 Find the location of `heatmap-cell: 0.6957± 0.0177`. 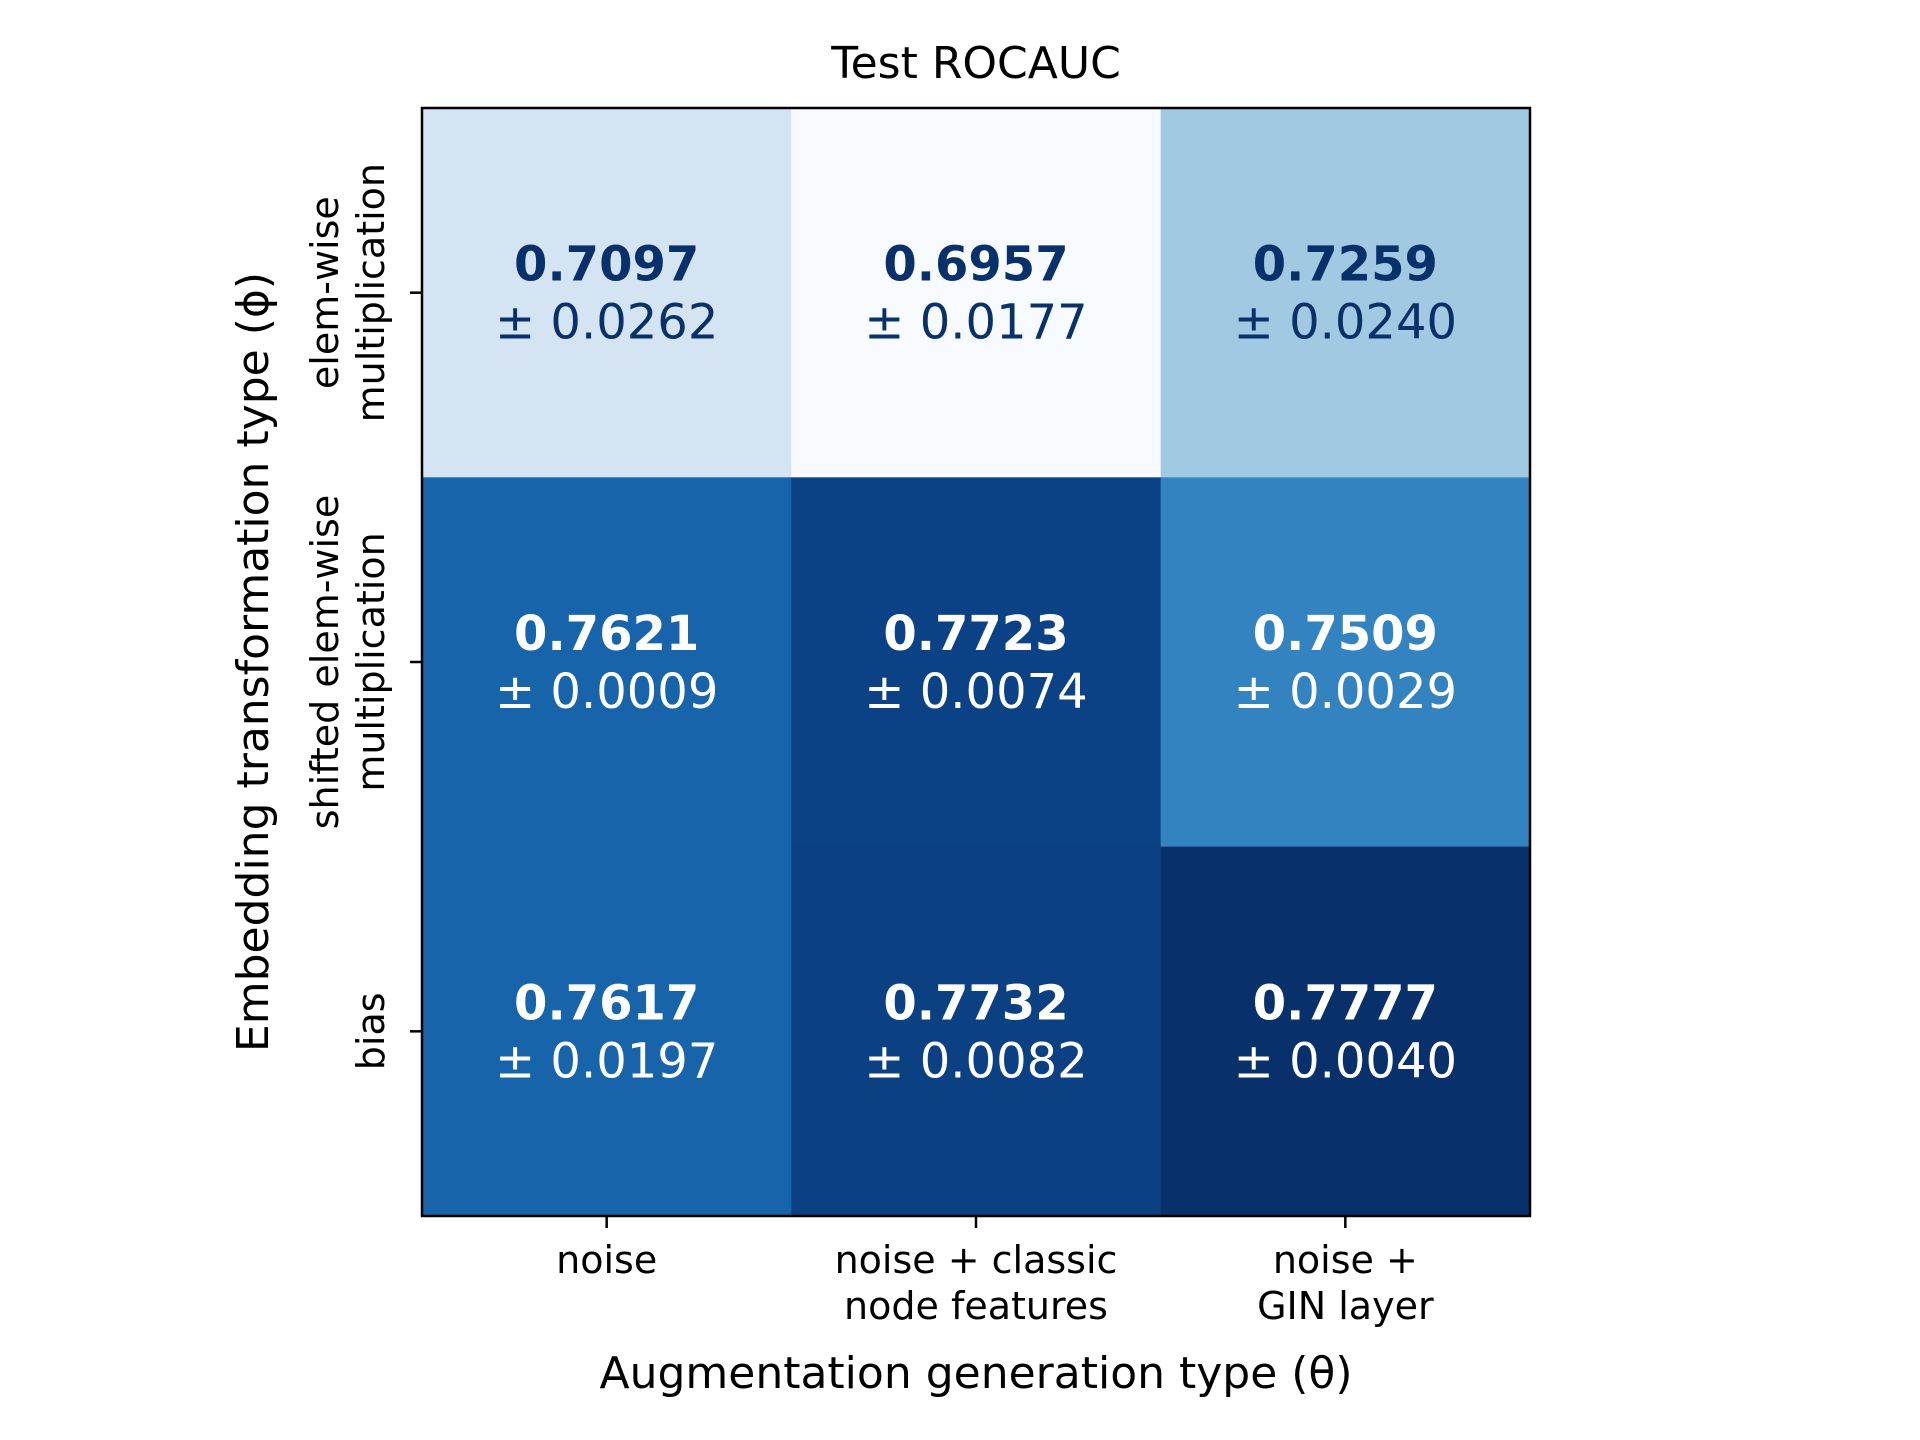

heatmap-cell: 0.6957± 0.0177 is located at coordinates (976, 293).